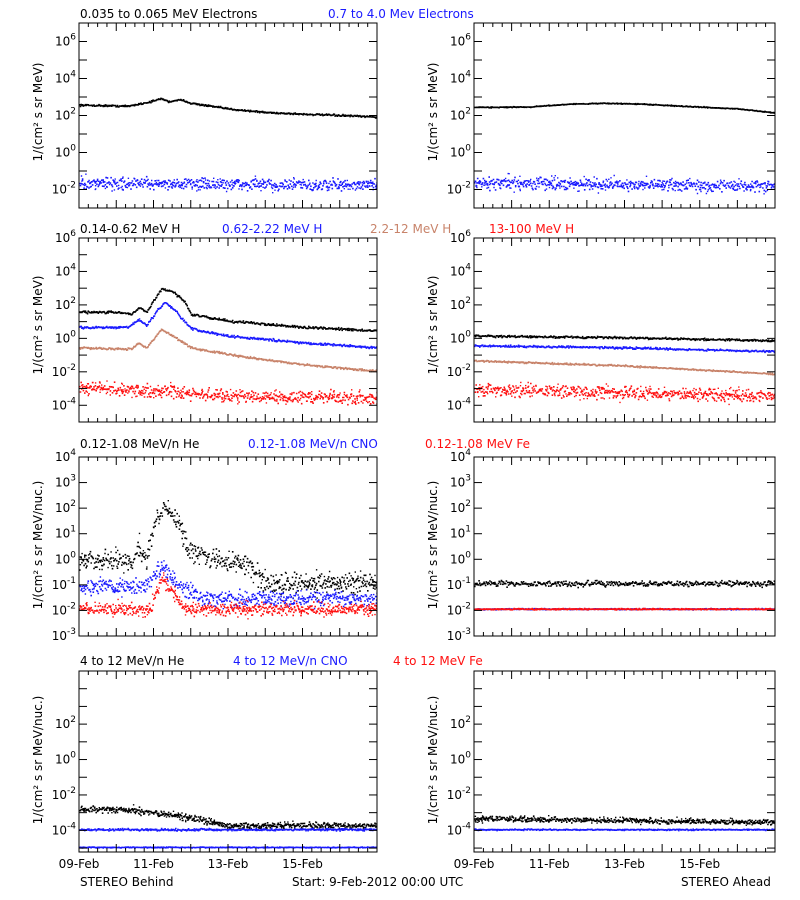 The width and height of the screenshot is (800, 900). Describe the element at coordinates (377, 882) in the screenshot. I see `footer-center: Start: 9-Feb-2012 00:00 UTC` at that location.